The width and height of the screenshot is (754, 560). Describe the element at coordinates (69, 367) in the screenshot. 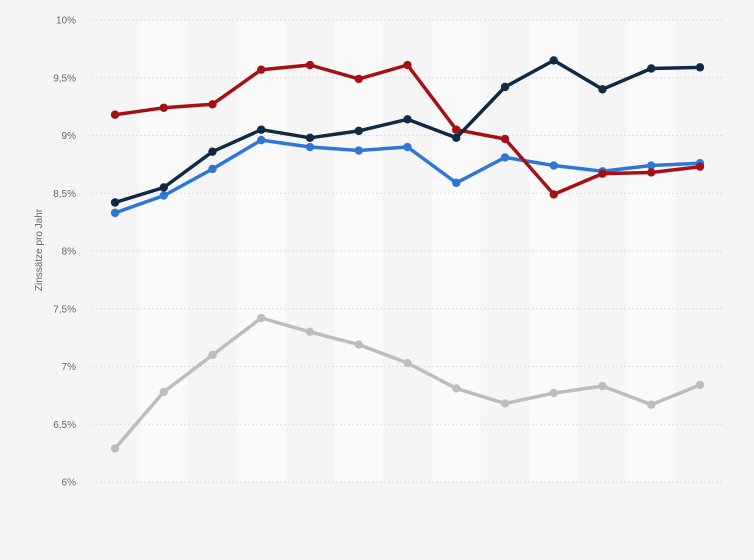

I see `y-tick-label: 7%` at that location.